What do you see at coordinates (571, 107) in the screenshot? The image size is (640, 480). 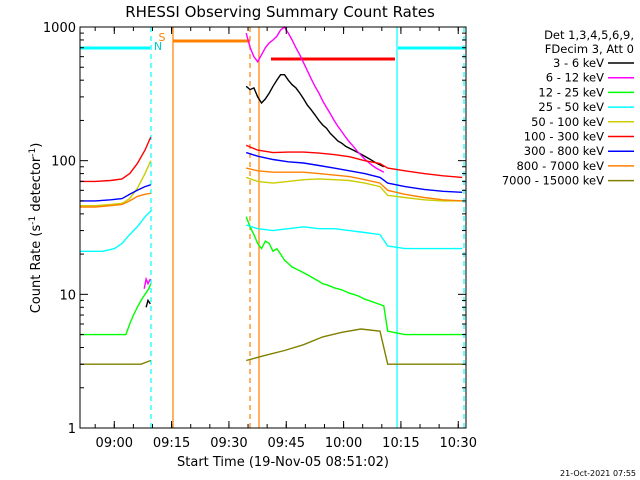 I see `legend-entry: 25 - 50 keV` at bounding box center [571, 107].